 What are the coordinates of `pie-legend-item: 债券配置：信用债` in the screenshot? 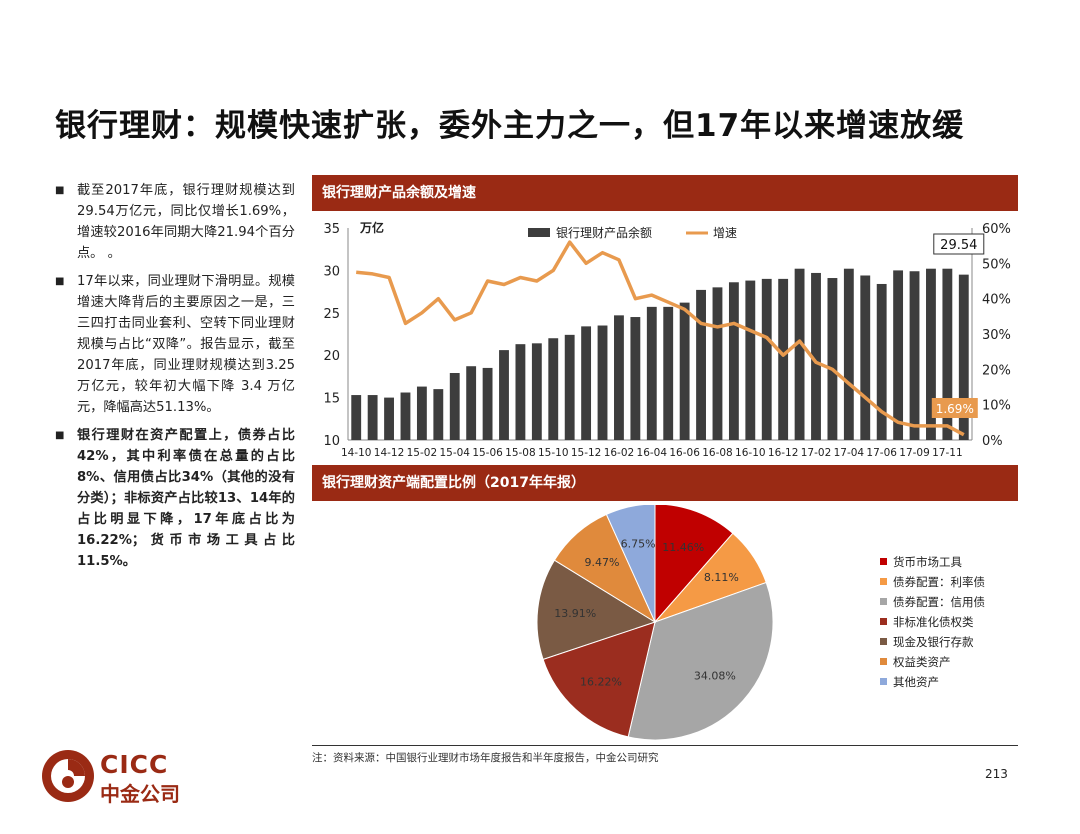 It's located at (932, 602).